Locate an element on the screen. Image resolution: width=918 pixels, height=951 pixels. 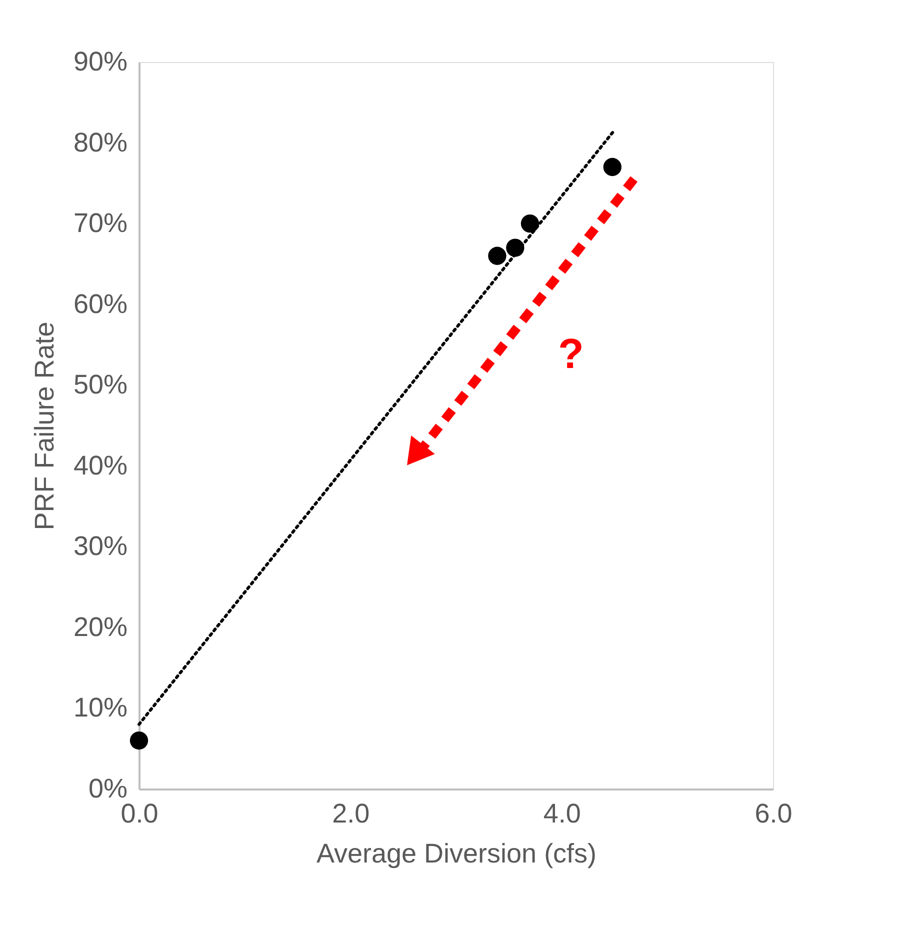
y-tick-label: 30% is located at coordinates (100, 546).